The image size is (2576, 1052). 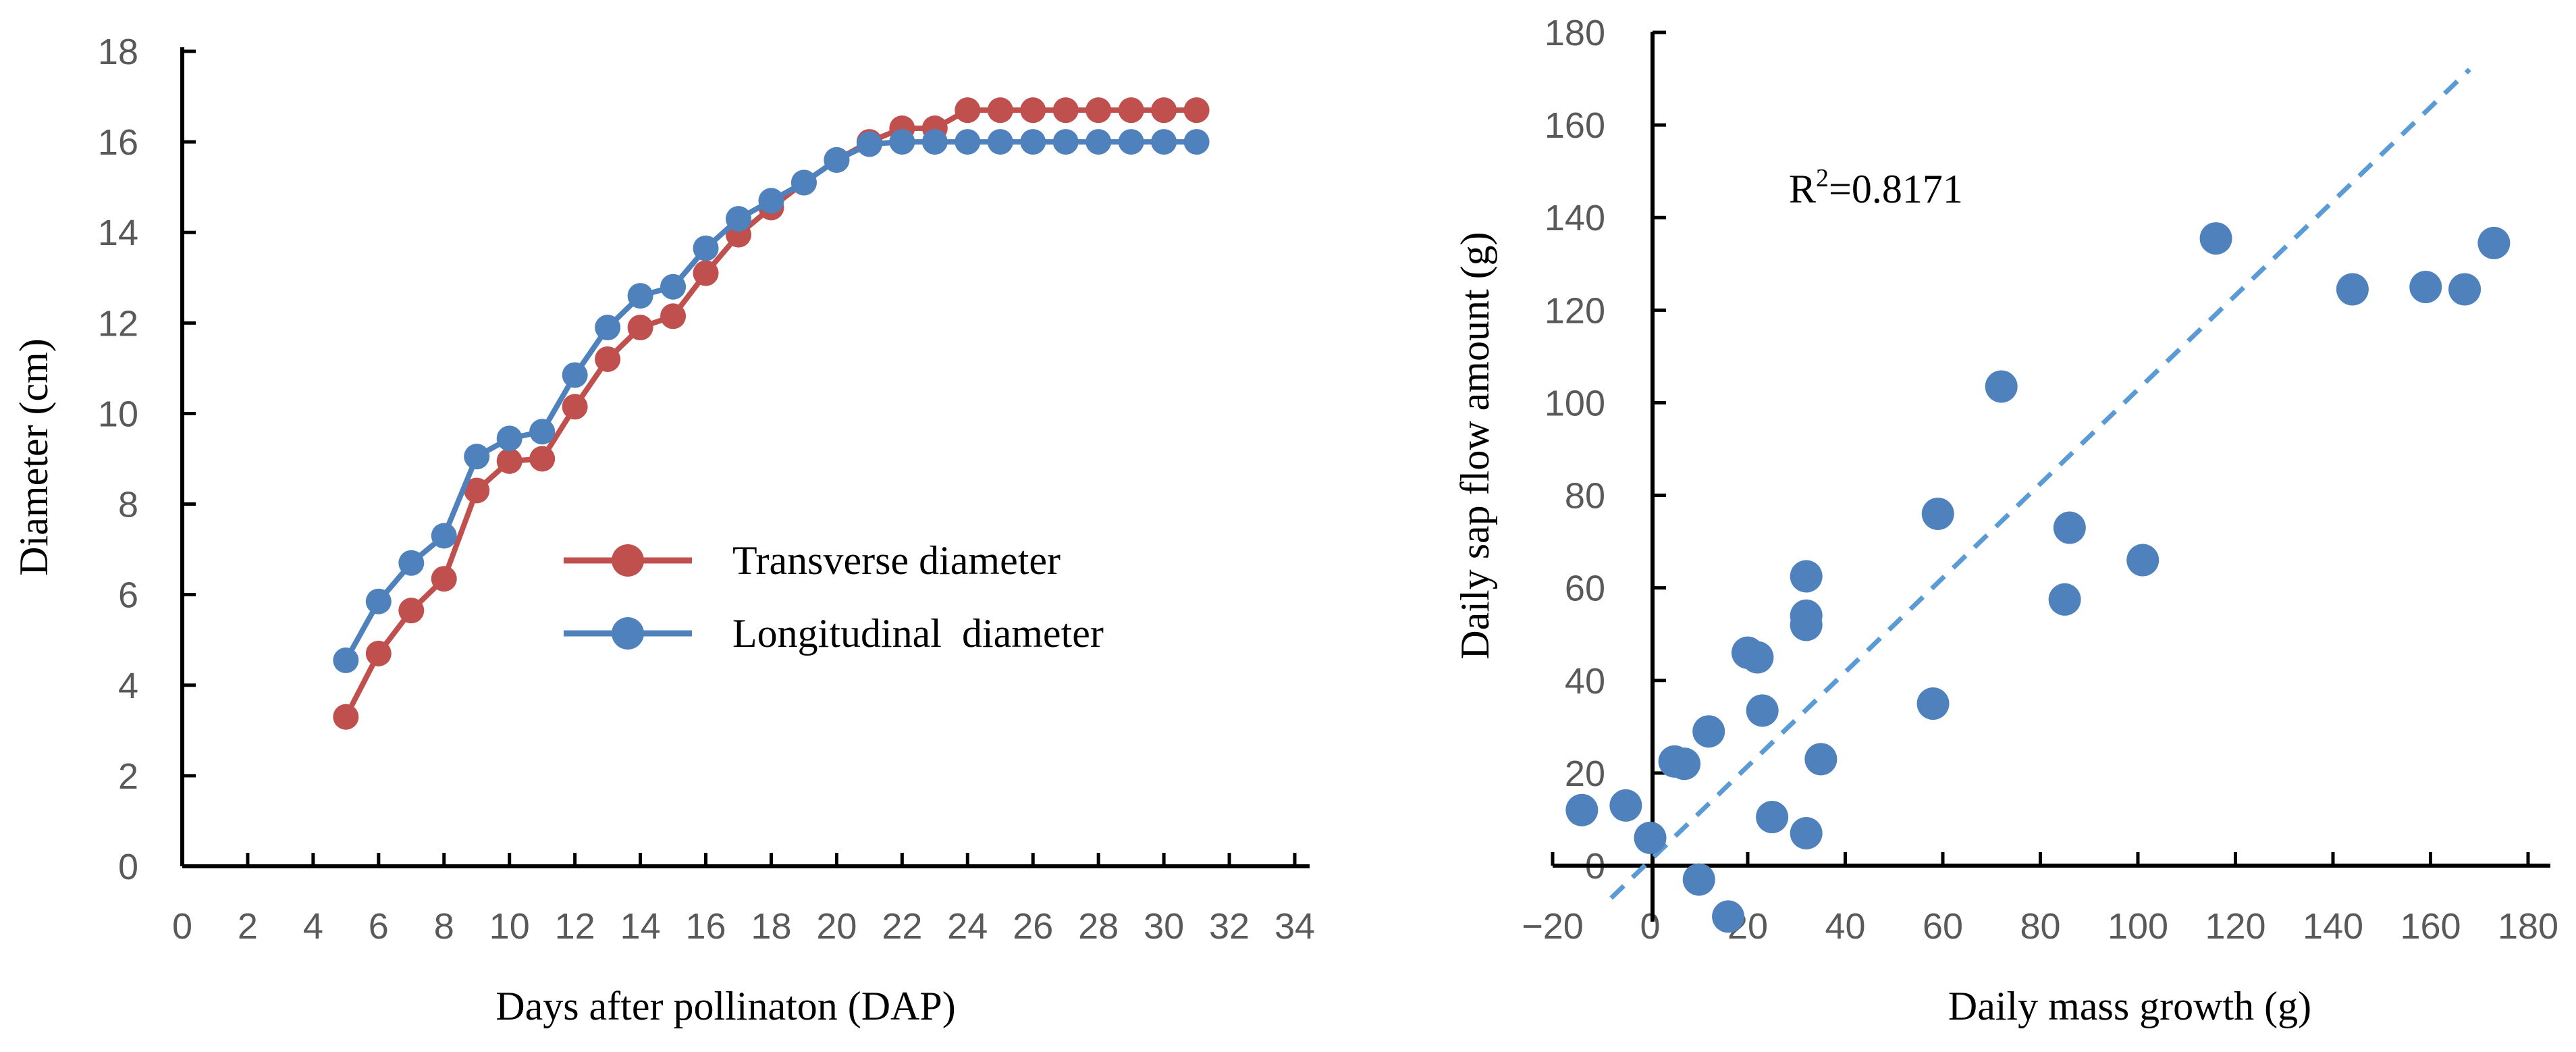 What do you see at coordinates (1098, 926) in the screenshot?
I see `x-tick-label: 28` at bounding box center [1098, 926].